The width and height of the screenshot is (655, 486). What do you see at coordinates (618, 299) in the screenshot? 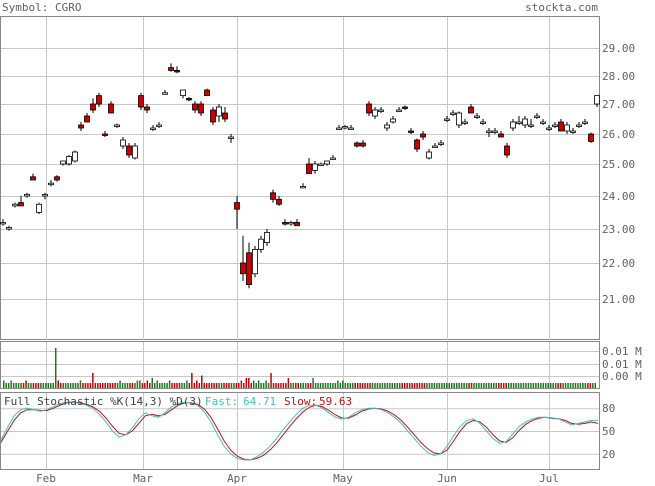
I see `y-tick-label: 21.00` at bounding box center [618, 299].